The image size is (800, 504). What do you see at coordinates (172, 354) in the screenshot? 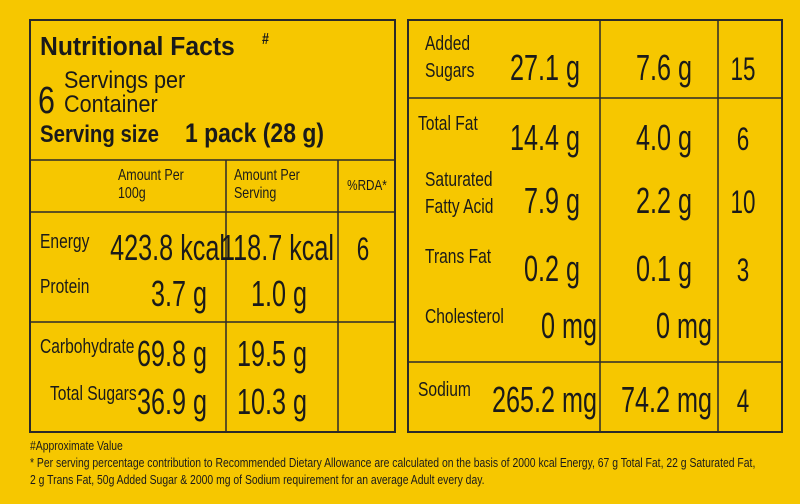
I see `value-per-100g: 69.8 g` at bounding box center [172, 354].